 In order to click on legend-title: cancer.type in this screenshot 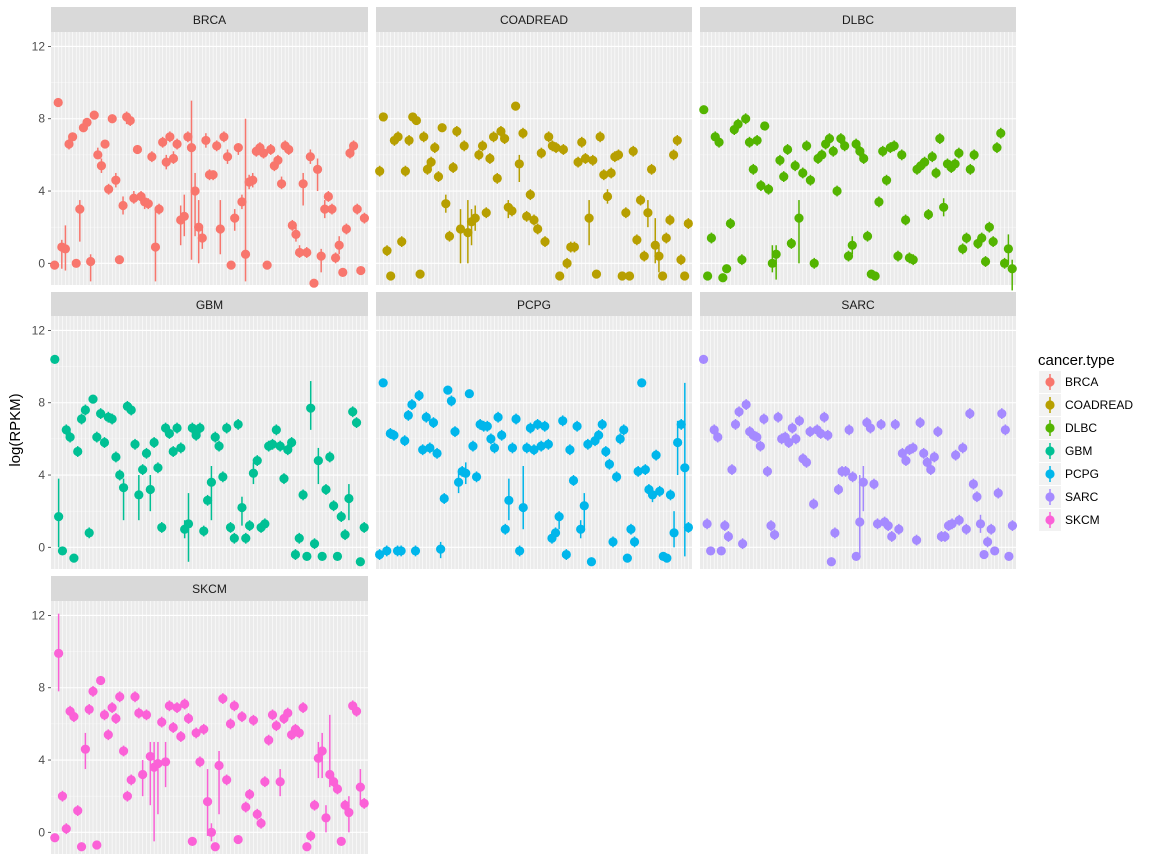, I will do `click(1076, 360)`.